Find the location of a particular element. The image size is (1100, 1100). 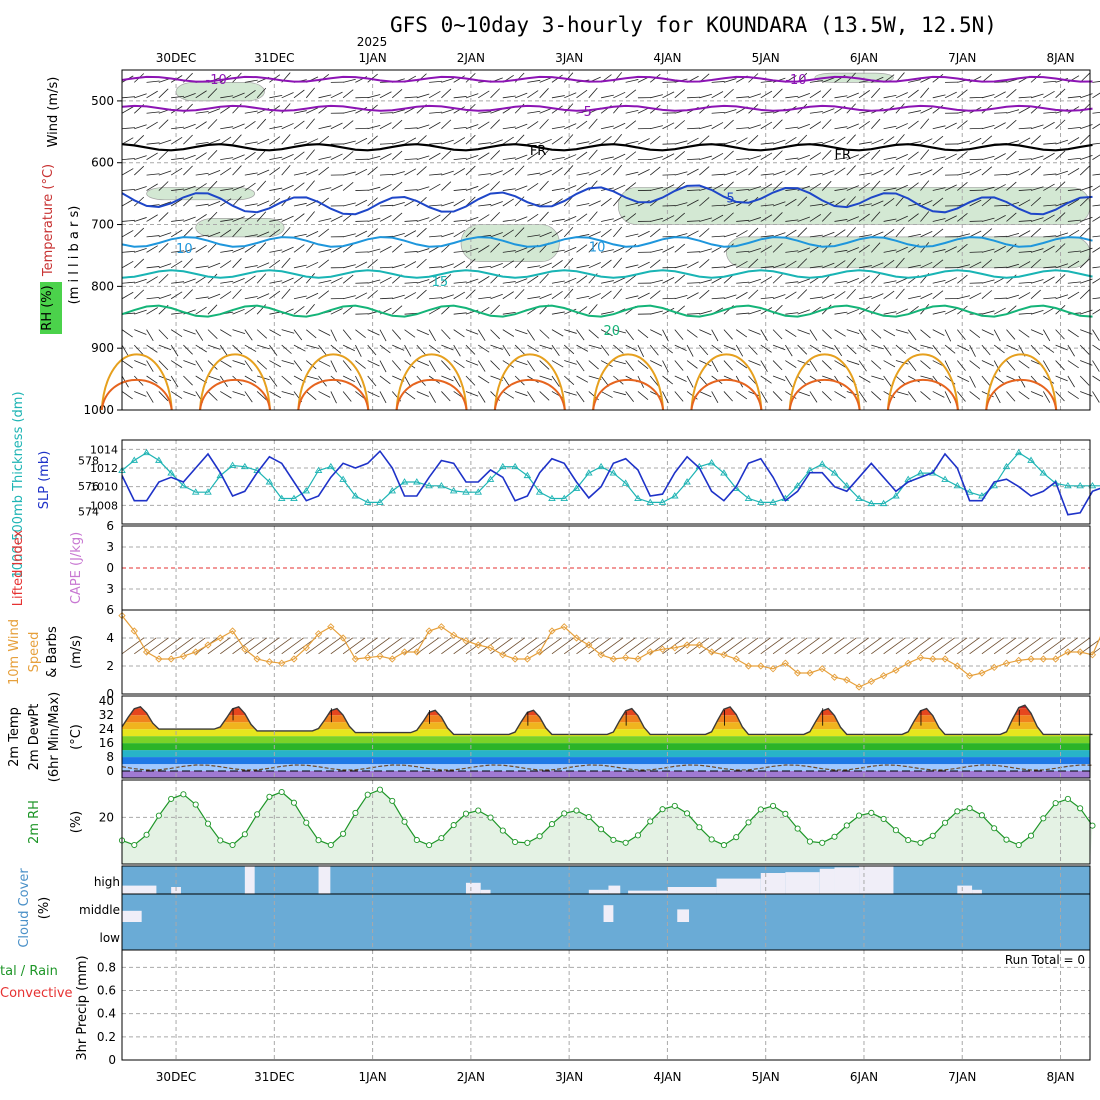

precip-frame is located at coordinates (606, 1005).